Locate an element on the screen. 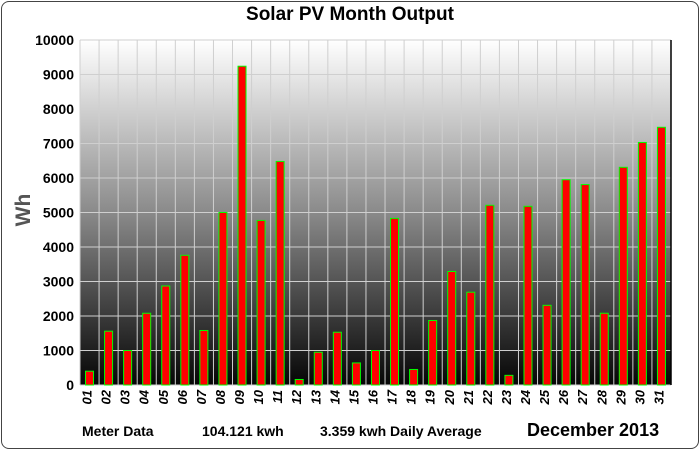 The image size is (700, 450). y-tick-label: 10000 is located at coordinates (54, 40).